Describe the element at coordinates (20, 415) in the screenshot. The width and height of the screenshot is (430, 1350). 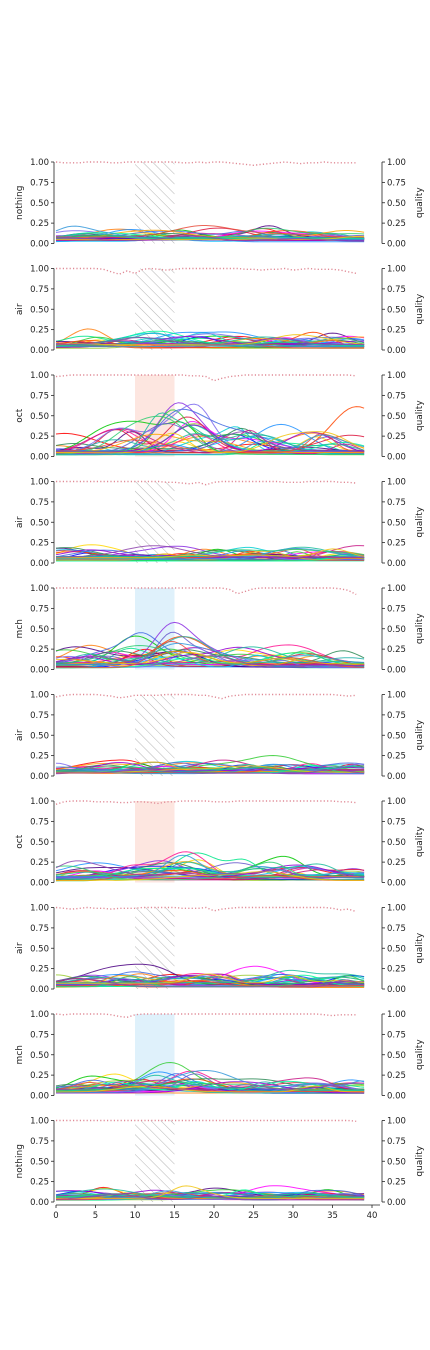
I see `left-y-label: oct` at that location.